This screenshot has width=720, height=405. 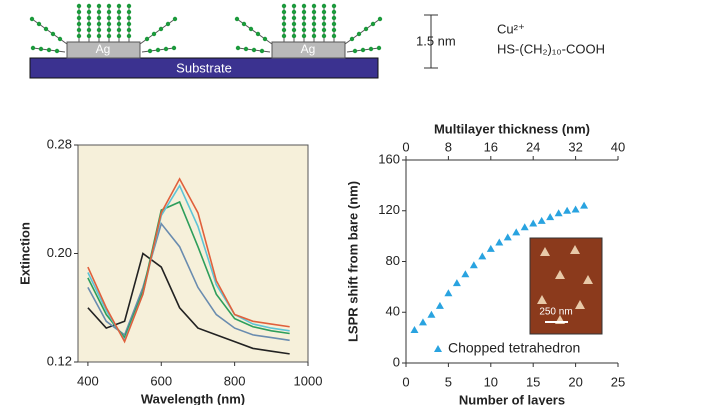 I want to click on y-tick-label: 0.20, so click(x=59, y=252).